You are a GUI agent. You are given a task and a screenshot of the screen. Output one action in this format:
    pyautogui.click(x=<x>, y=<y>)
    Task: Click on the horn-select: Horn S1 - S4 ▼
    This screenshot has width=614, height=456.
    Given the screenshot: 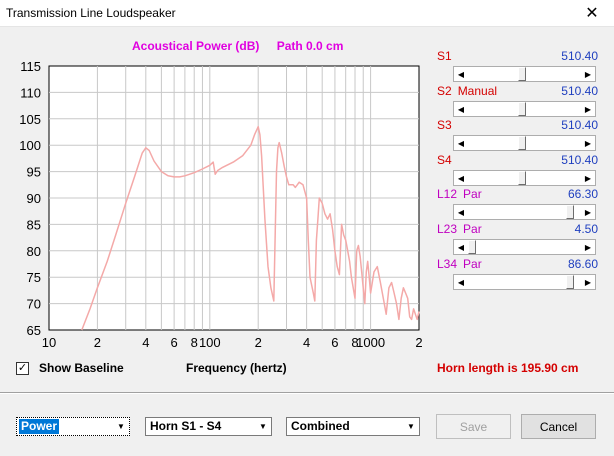 What is the action you would take?
    pyautogui.click(x=208, y=426)
    